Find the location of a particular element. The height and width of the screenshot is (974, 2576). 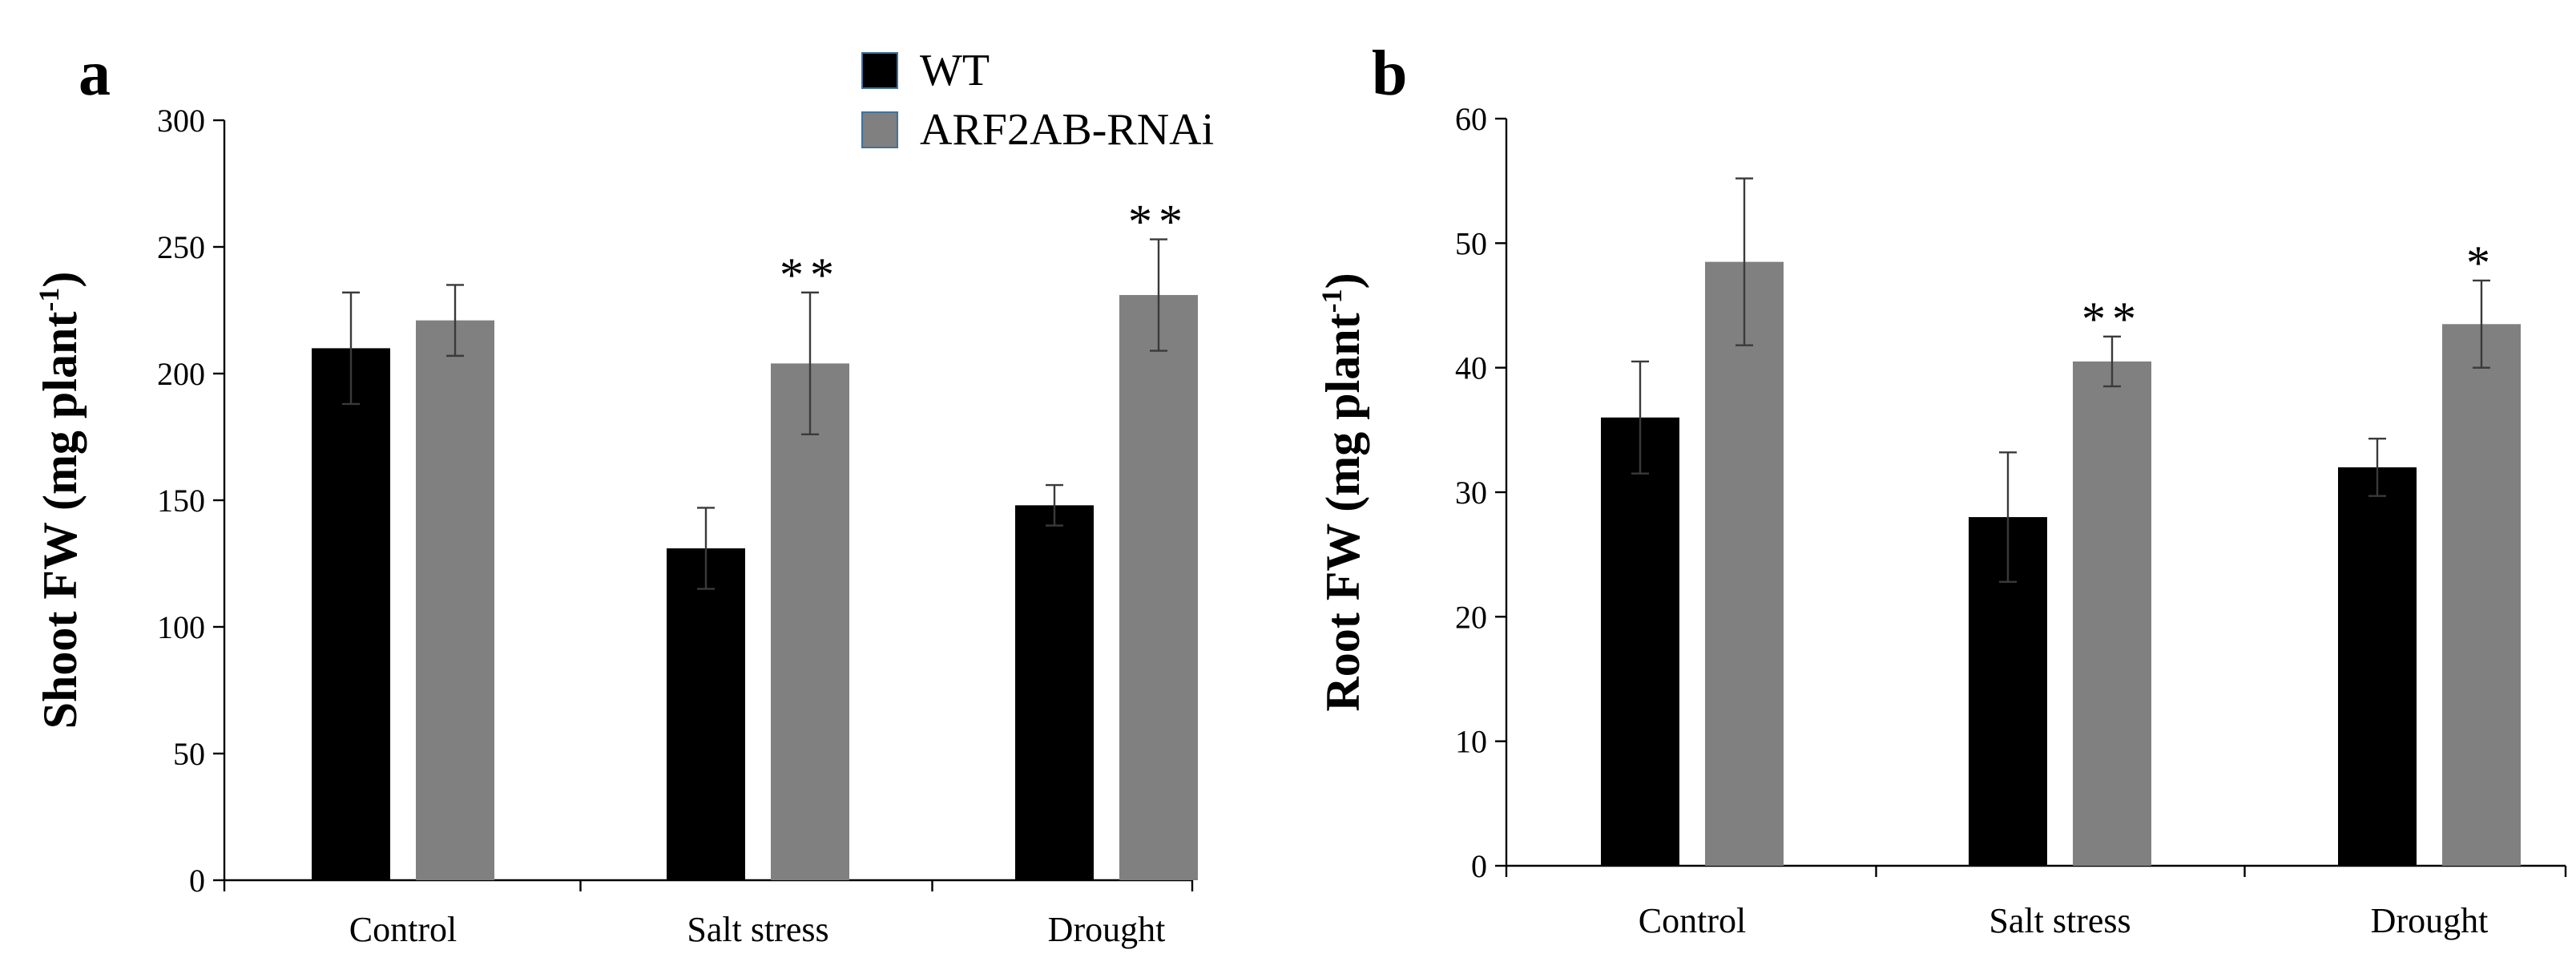

chart1-error-bar-arf2ab-rnai-control is located at coordinates (455, 321).